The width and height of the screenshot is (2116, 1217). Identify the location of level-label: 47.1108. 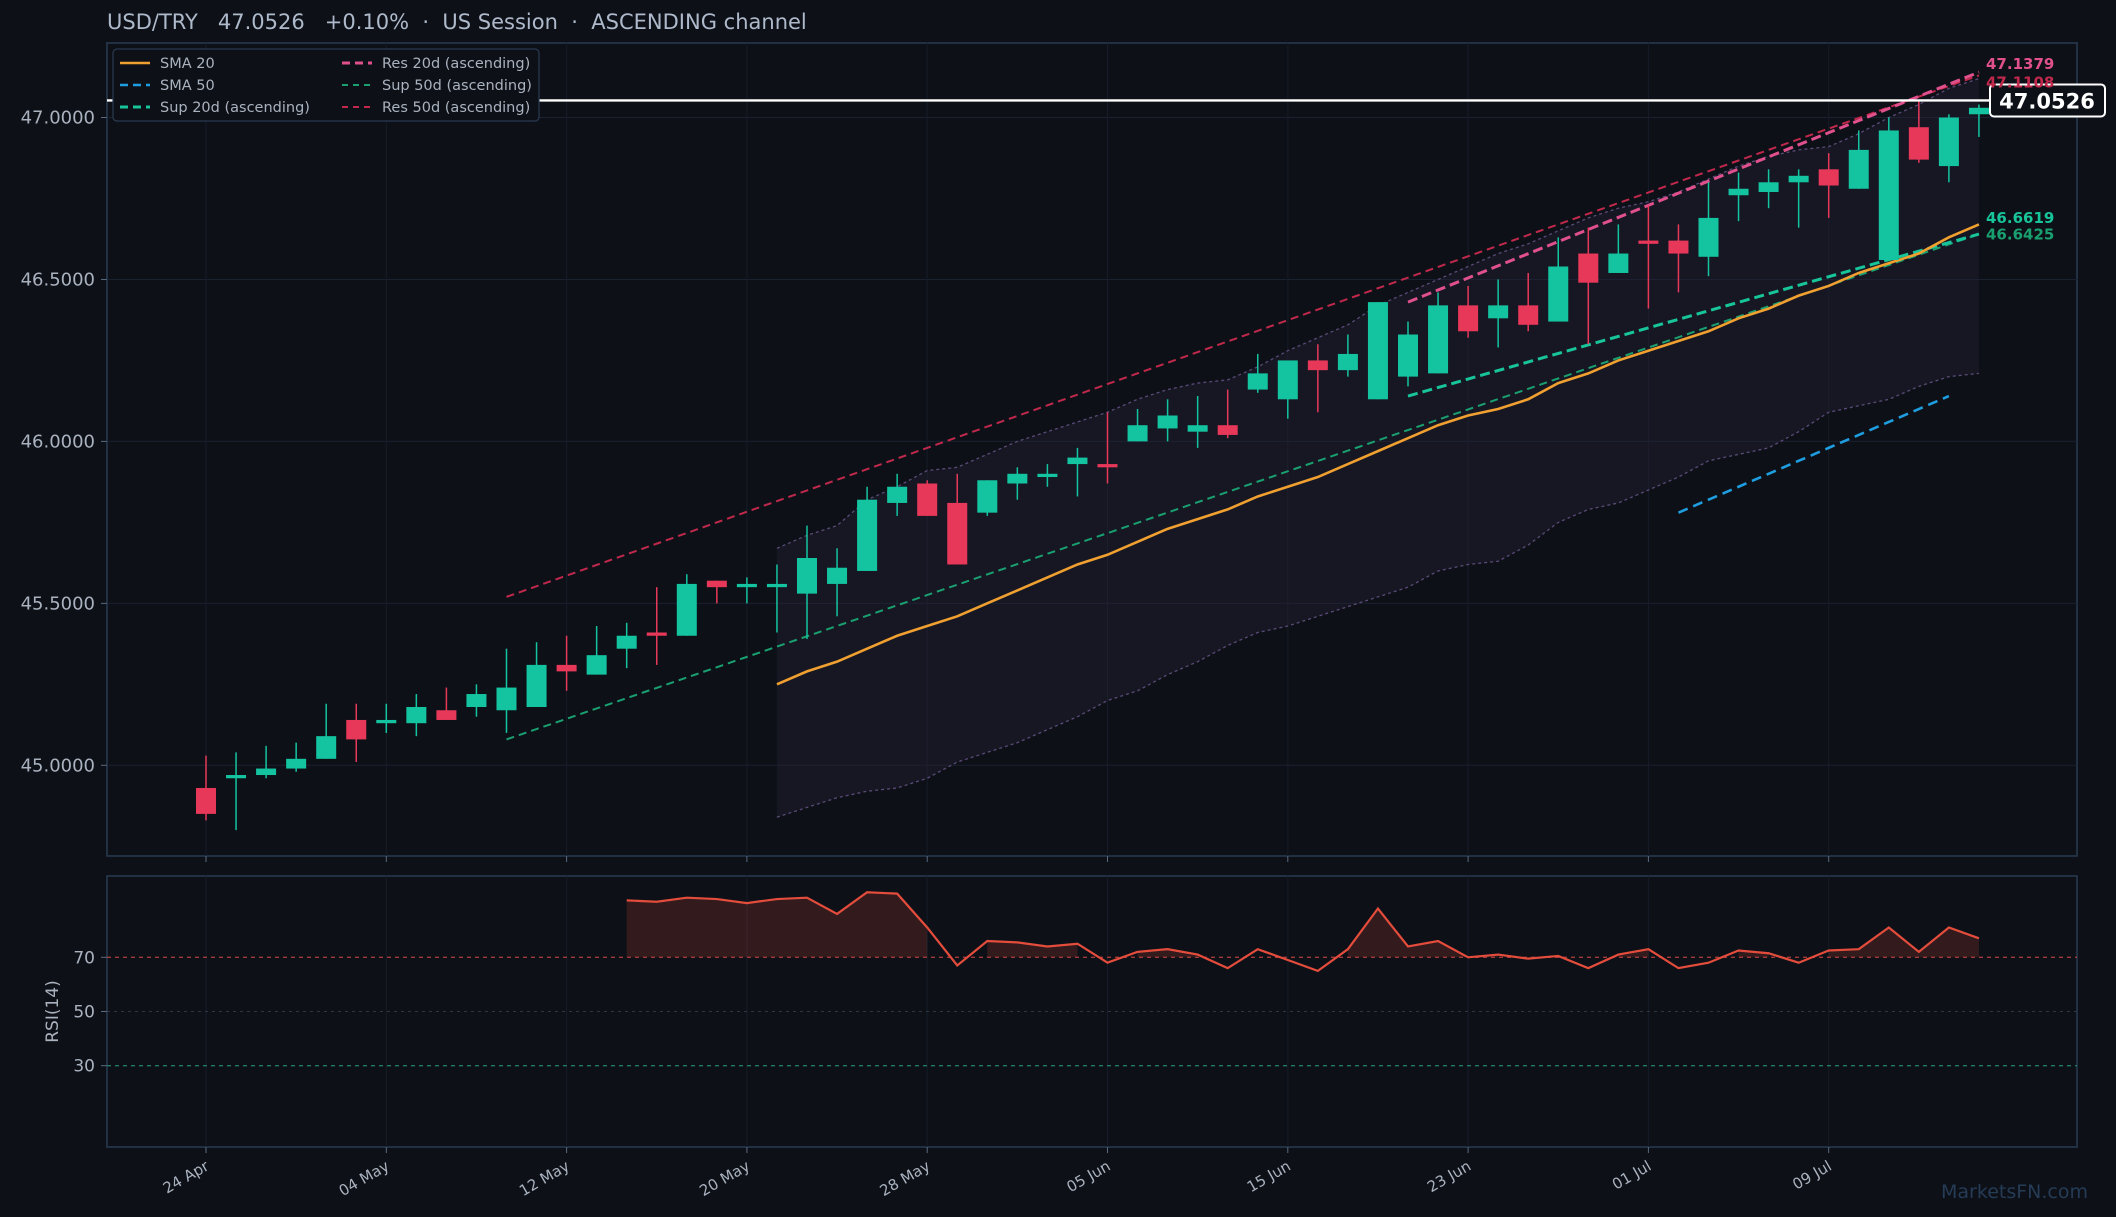
(2020, 83).